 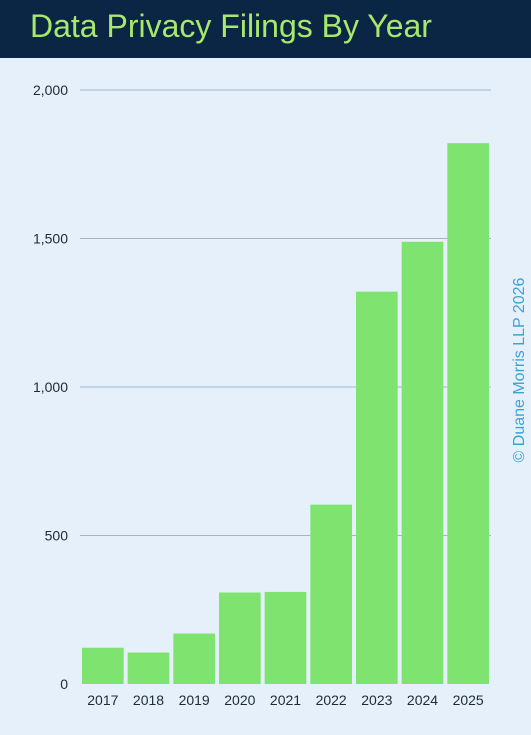 I want to click on chart-header: Data Privacy Filings By Year, so click(x=265, y=29).